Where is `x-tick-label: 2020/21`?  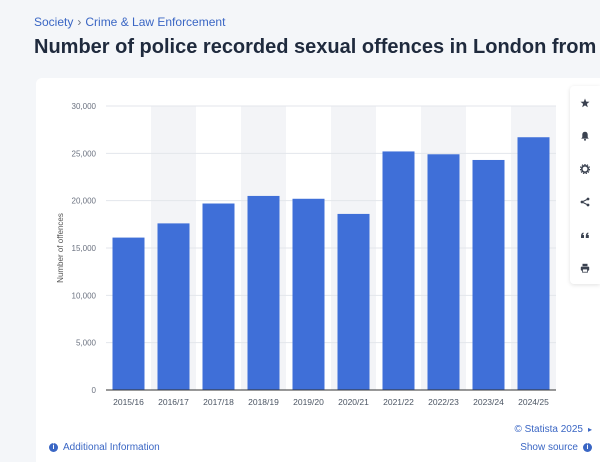
x-tick-label: 2020/21 is located at coordinates (353, 402).